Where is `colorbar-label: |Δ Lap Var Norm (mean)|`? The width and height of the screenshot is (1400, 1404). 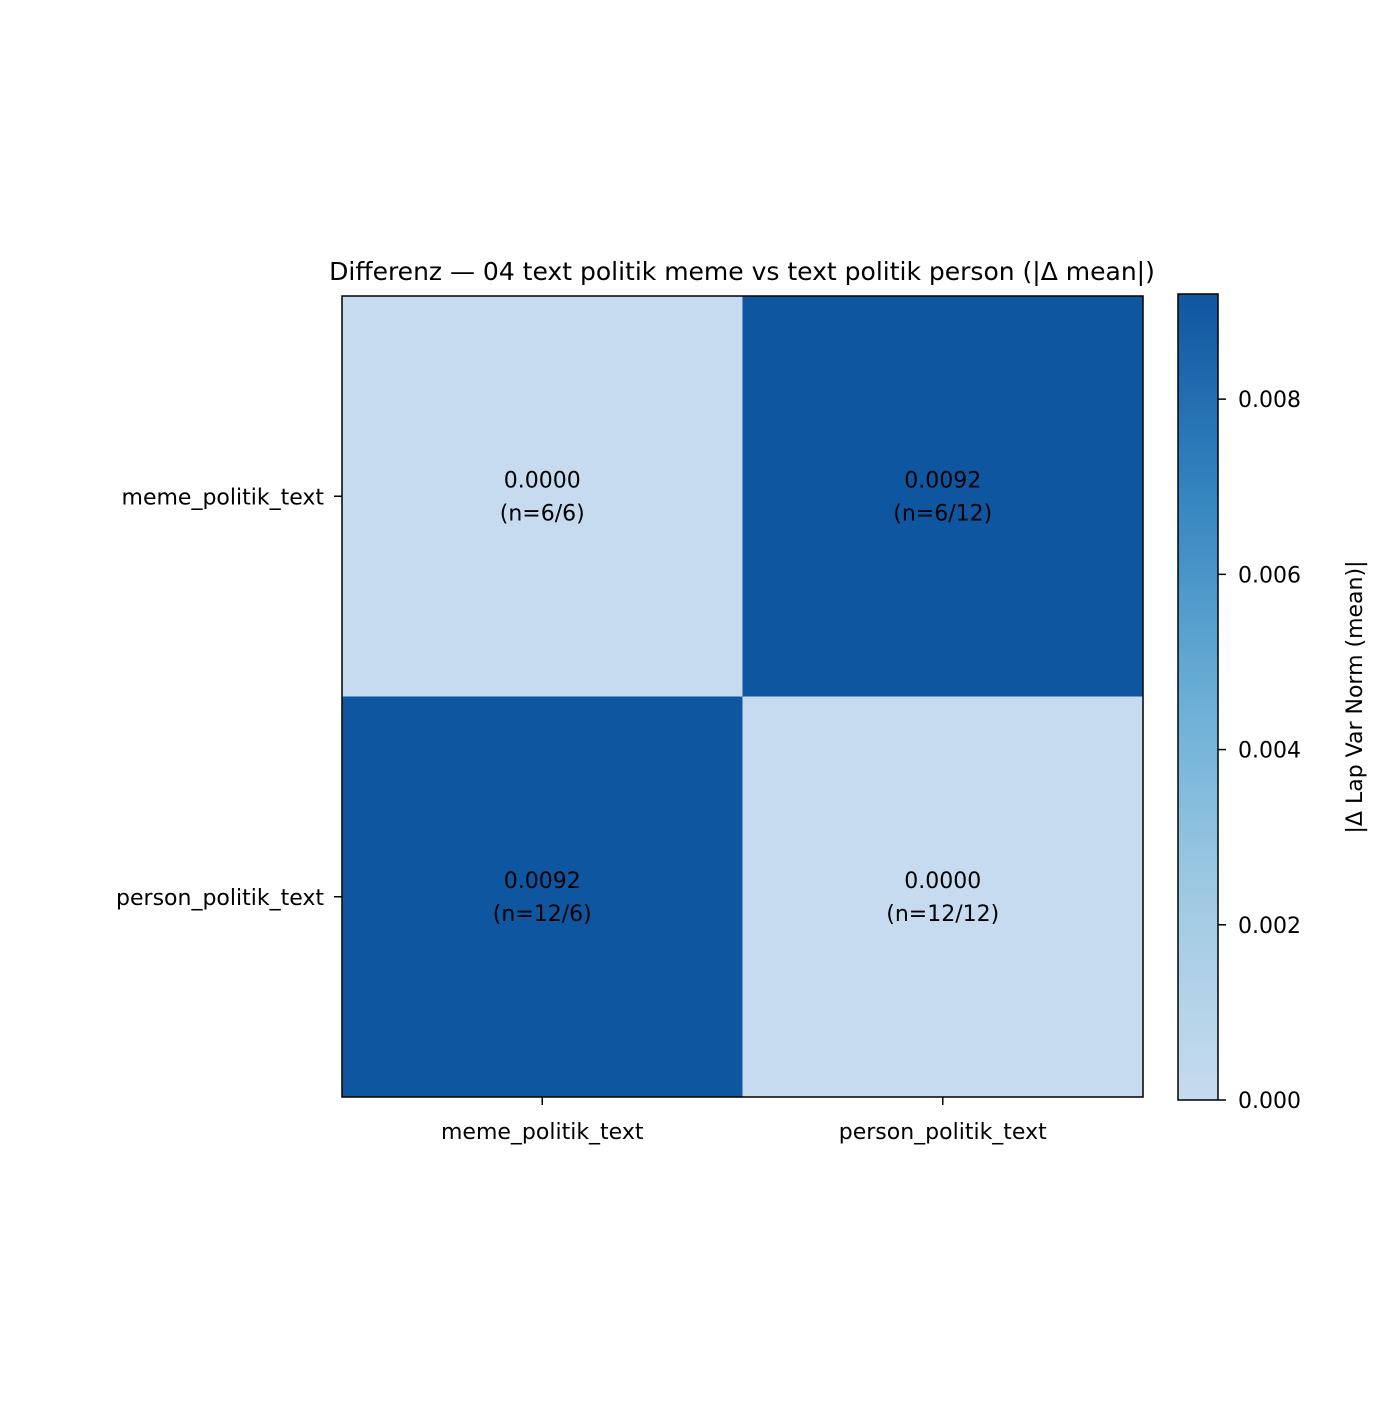 colorbar-label: |Δ Lap Var Norm (mean)| is located at coordinates (1355, 697).